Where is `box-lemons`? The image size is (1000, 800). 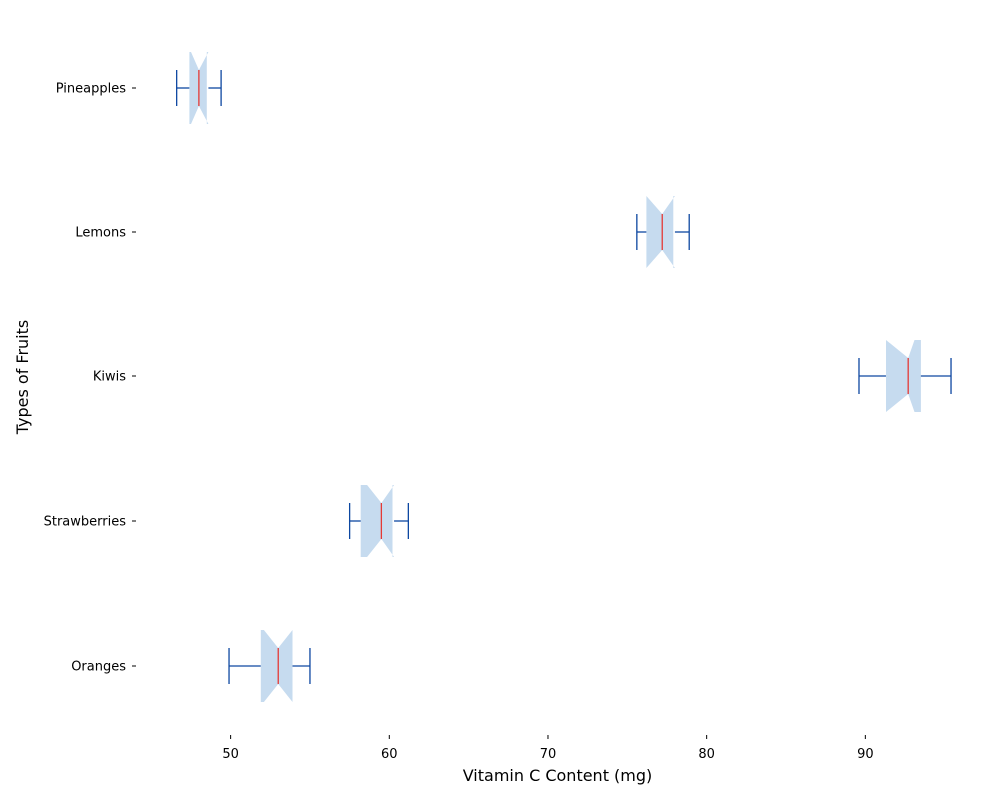 box-lemons is located at coordinates (663, 232).